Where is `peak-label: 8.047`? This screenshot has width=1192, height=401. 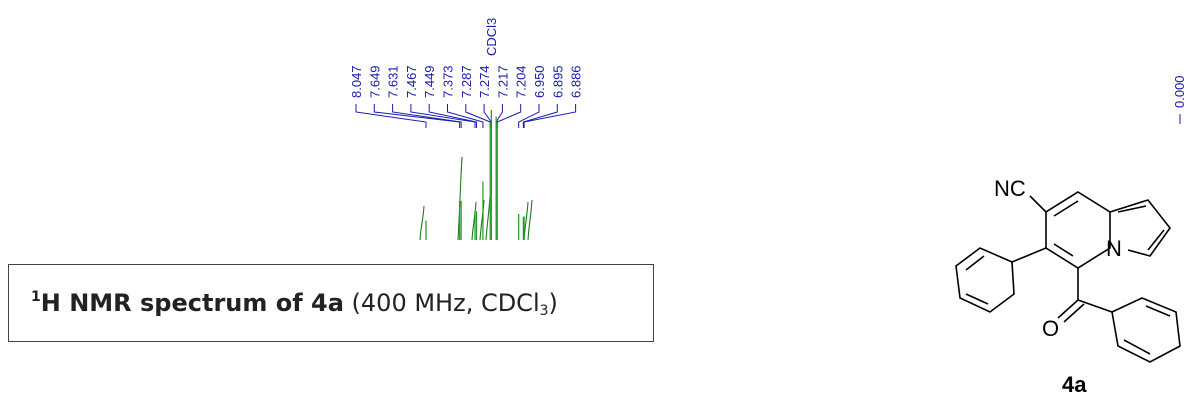
peak-label: 8.047 is located at coordinates (356, 81).